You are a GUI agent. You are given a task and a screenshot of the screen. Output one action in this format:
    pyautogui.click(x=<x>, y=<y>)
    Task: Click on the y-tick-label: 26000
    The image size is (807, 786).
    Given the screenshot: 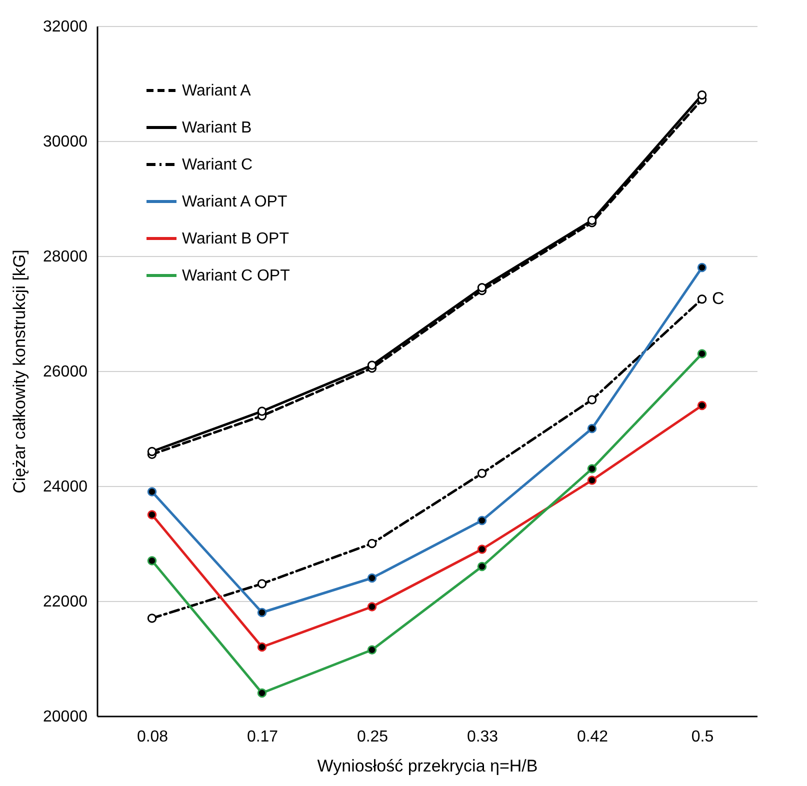 What is the action you would take?
    pyautogui.click(x=65, y=372)
    